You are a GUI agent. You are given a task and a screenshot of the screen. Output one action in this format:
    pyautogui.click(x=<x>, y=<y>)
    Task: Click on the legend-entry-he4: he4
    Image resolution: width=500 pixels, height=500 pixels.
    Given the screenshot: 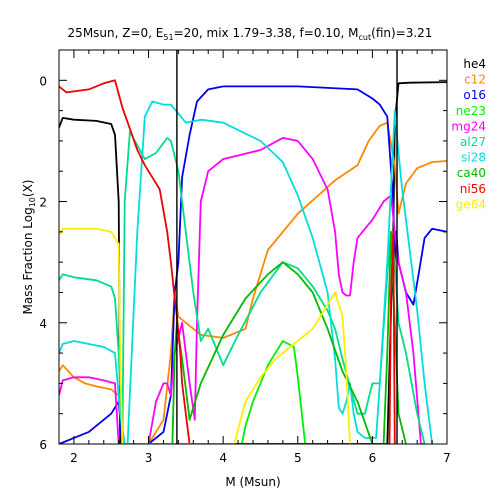 What is the action you would take?
    pyautogui.click(x=474, y=64)
    